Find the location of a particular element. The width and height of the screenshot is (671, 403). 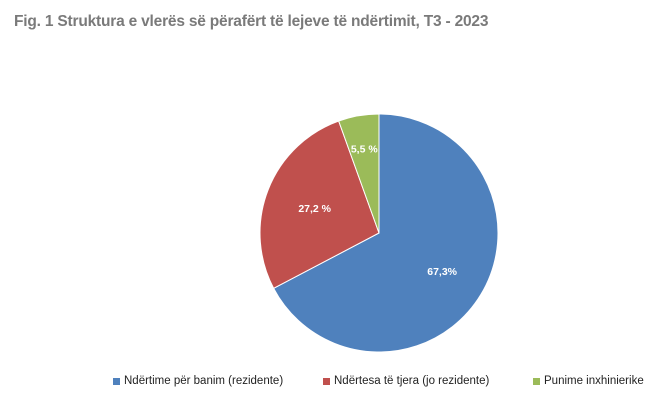

pie-slice-non-residential is located at coordinates (319, 205).